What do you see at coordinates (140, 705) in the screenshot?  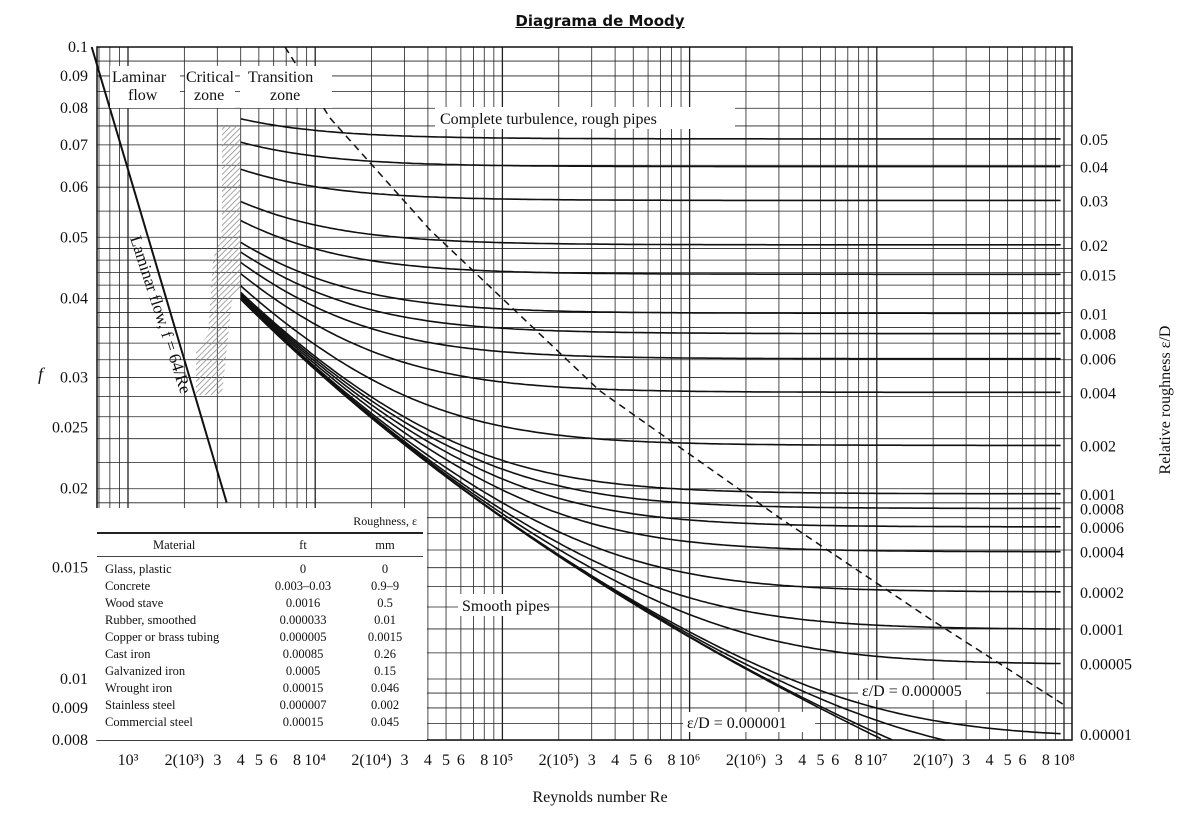 I see `material-cell: Stainless steel` at bounding box center [140, 705].